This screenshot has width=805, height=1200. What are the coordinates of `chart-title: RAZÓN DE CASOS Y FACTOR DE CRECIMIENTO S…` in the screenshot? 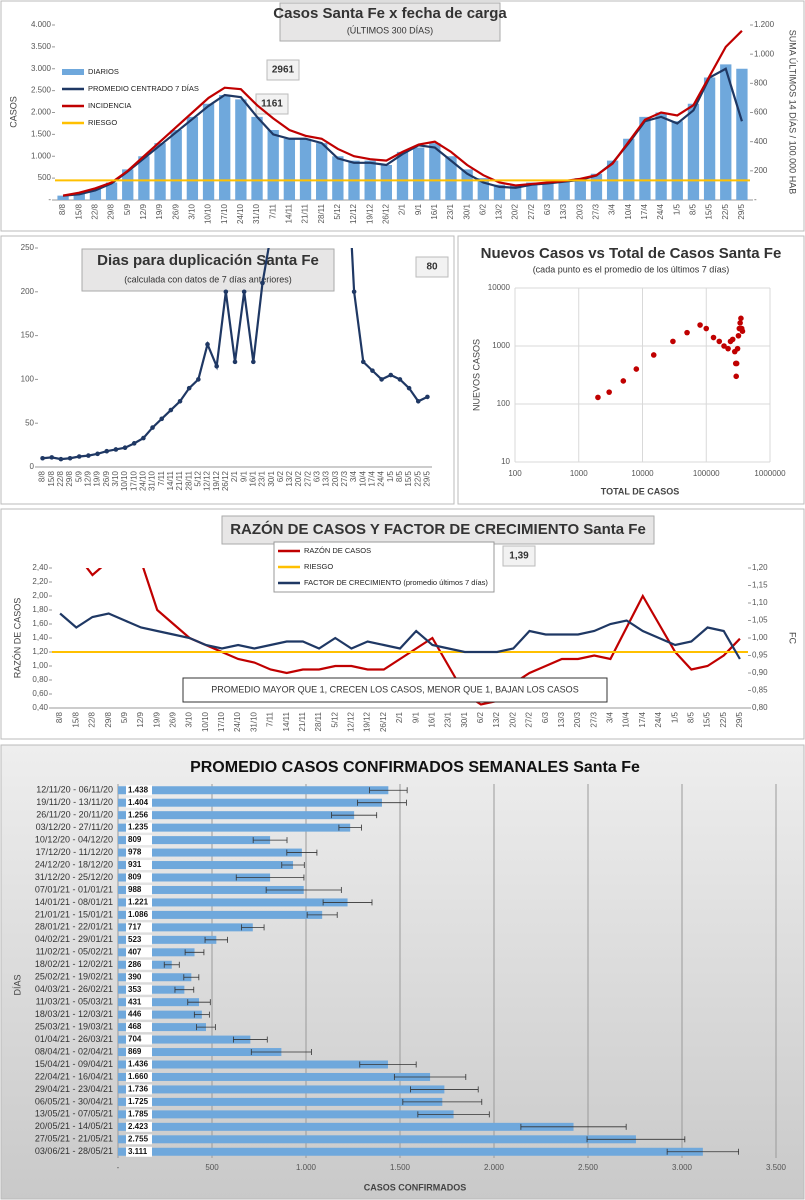 It's located at (438, 529).